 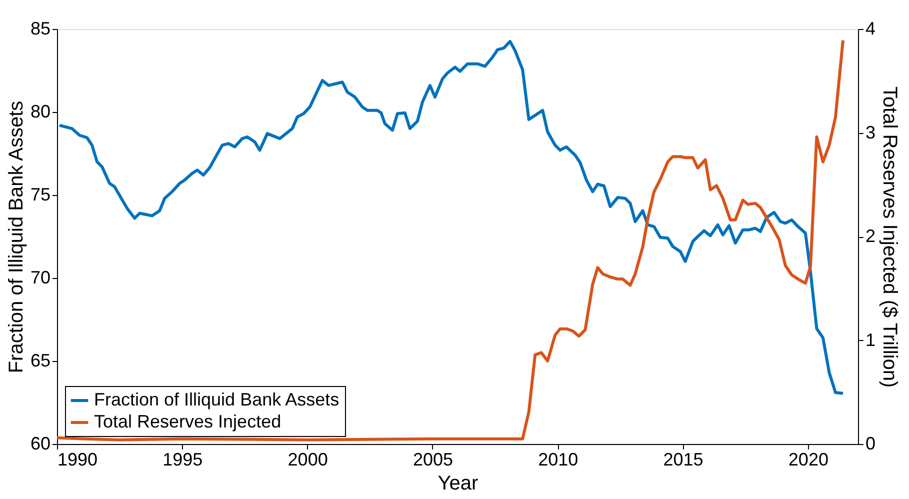 What do you see at coordinates (182, 460) in the screenshot?
I see `x-tick-label: 1995` at bounding box center [182, 460].